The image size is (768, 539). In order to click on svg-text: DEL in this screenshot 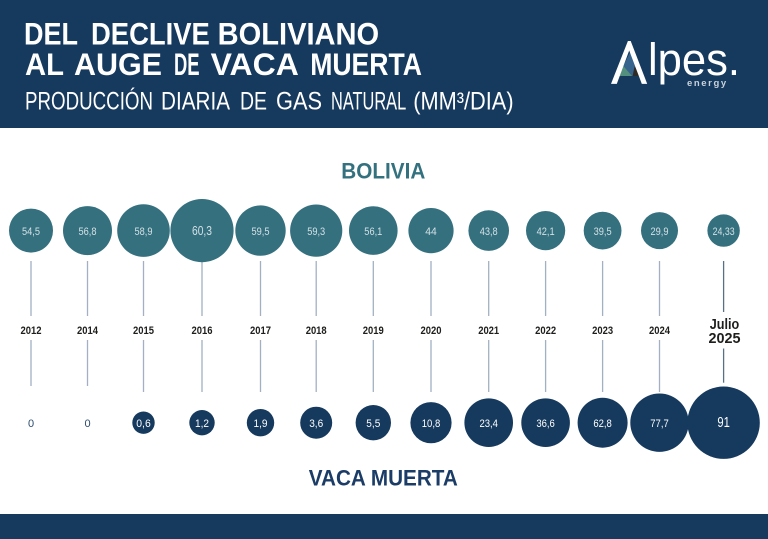, I will do `click(51, 34)`.